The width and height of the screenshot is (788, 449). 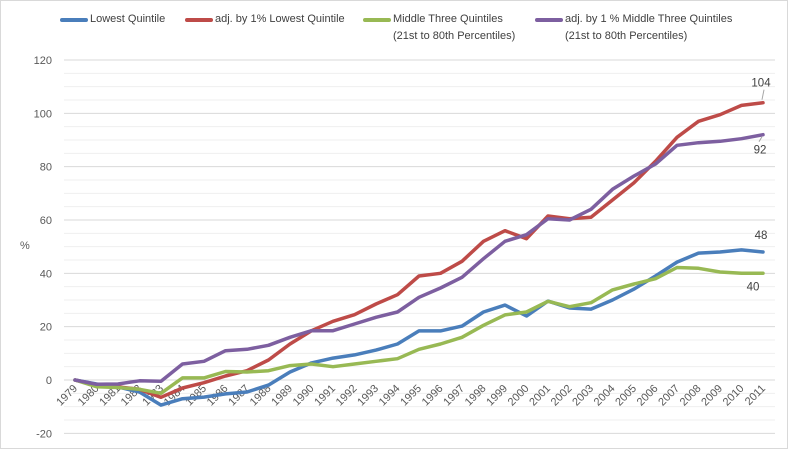 What do you see at coordinates (753, 287) in the screenshot?
I see `end-data-label: 40` at bounding box center [753, 287].